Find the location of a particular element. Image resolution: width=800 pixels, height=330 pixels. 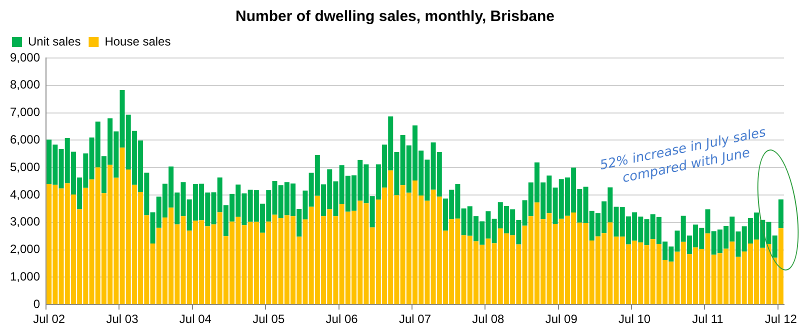

x-tick-label: Jul 07 is located at coordinates (415, 319).